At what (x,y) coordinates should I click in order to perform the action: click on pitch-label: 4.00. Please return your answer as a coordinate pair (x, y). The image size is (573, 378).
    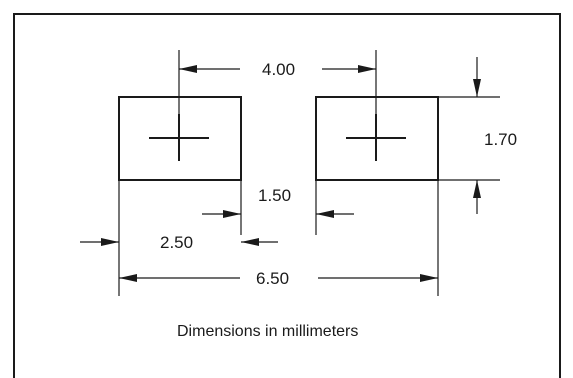
    Looking at the image, I should click on (278, 69).